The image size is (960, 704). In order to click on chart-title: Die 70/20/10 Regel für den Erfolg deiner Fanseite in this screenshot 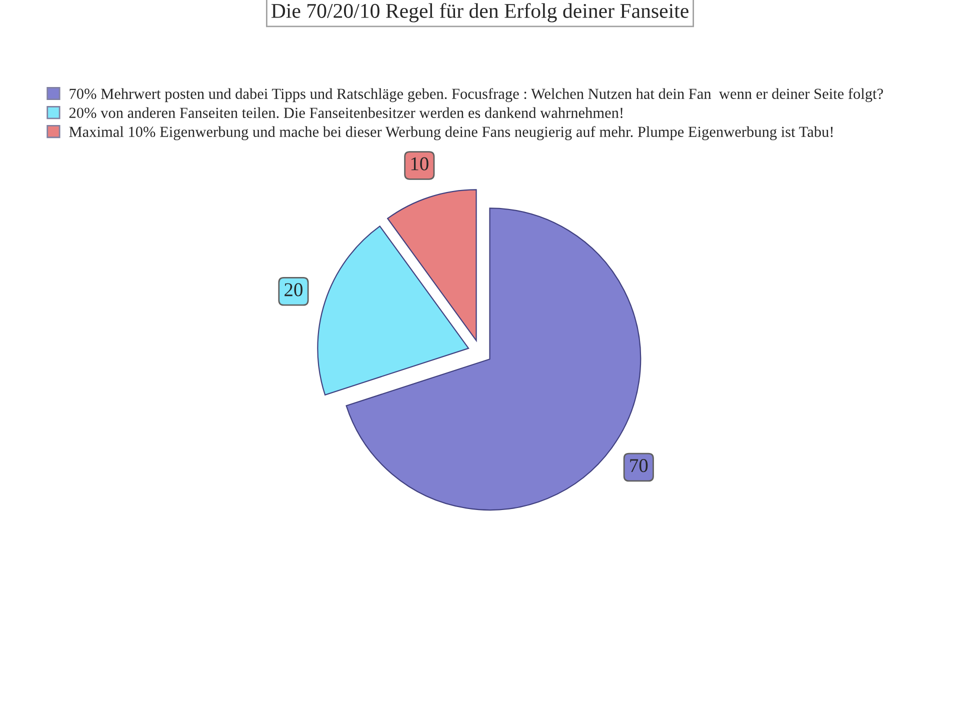, I will do `click(479, 12)`.